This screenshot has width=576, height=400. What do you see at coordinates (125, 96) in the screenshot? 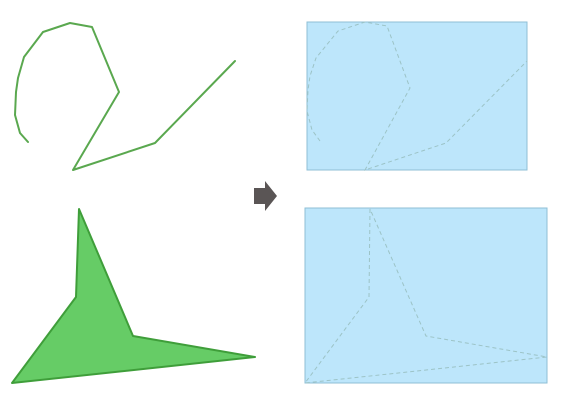
I see `source-polyline` at bounding box center [125, 96].